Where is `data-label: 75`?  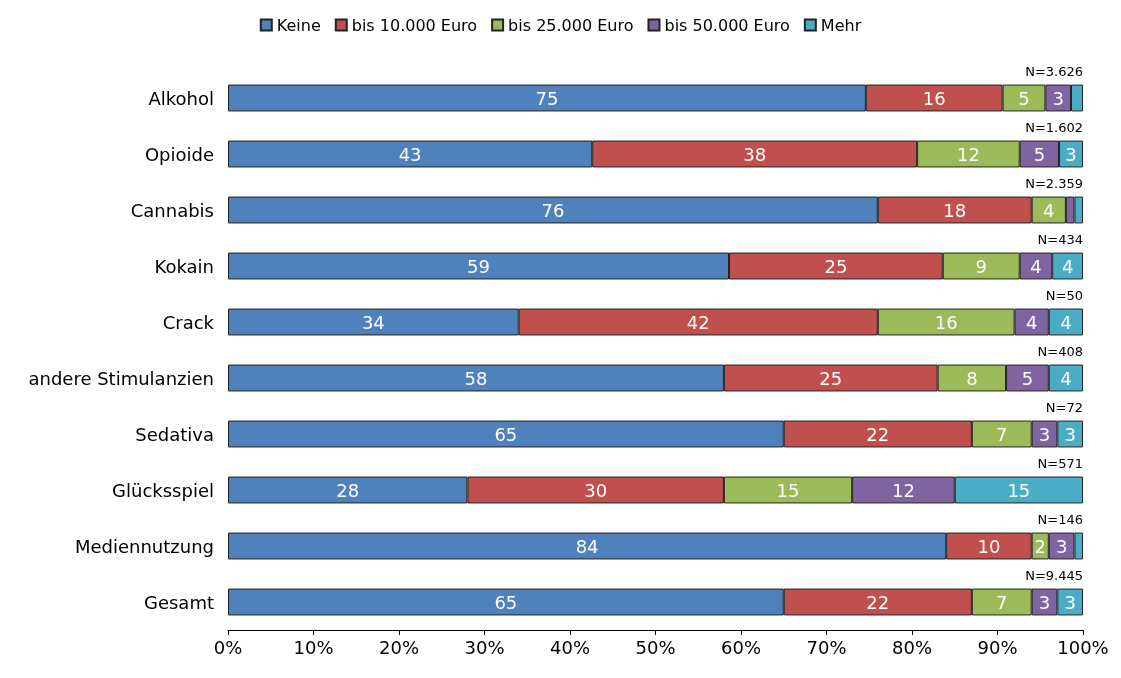
data-label: 75 is located at coordinates (547, 98).